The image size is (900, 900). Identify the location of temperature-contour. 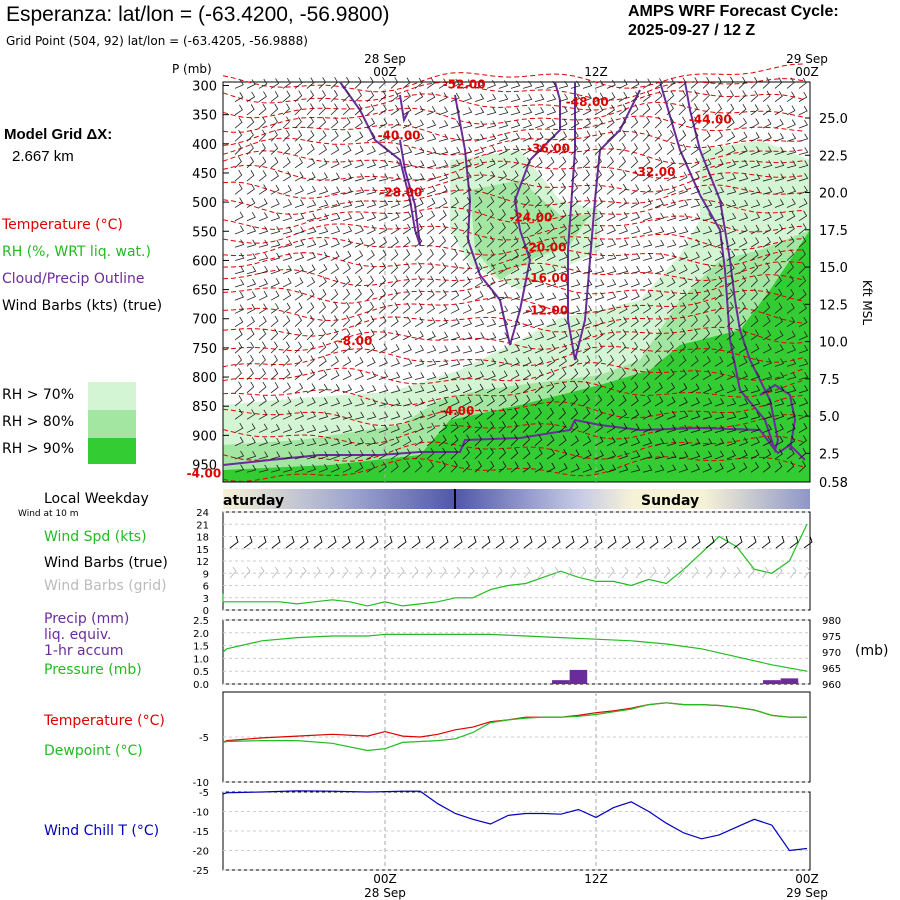
(513, 158).